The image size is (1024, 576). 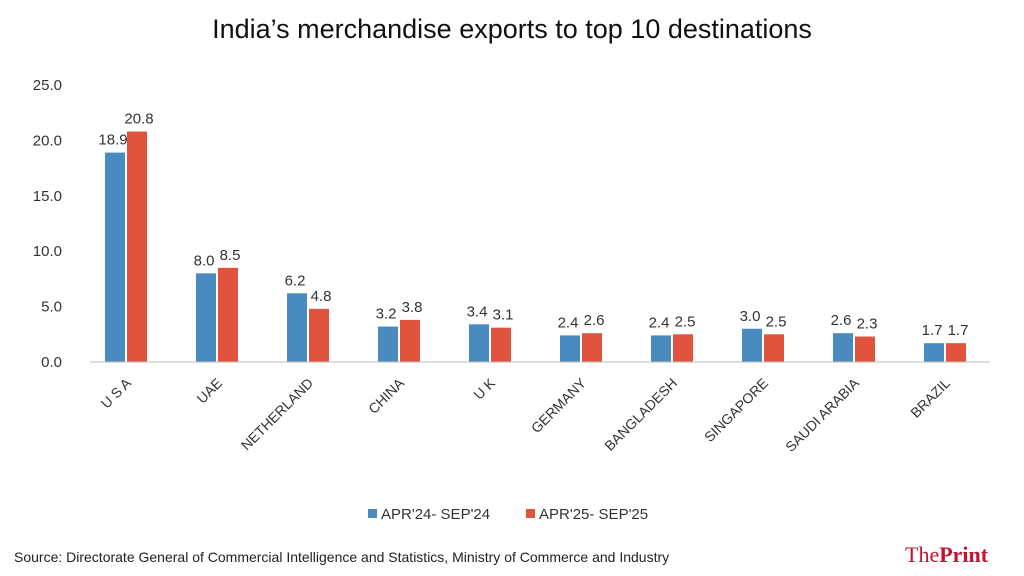 What do you see at coordinates (508, 514) in the screenshot?
I see `legend: APR'24- SEP'24 APR'25- SEP'25` at bounding box center [508, 514].